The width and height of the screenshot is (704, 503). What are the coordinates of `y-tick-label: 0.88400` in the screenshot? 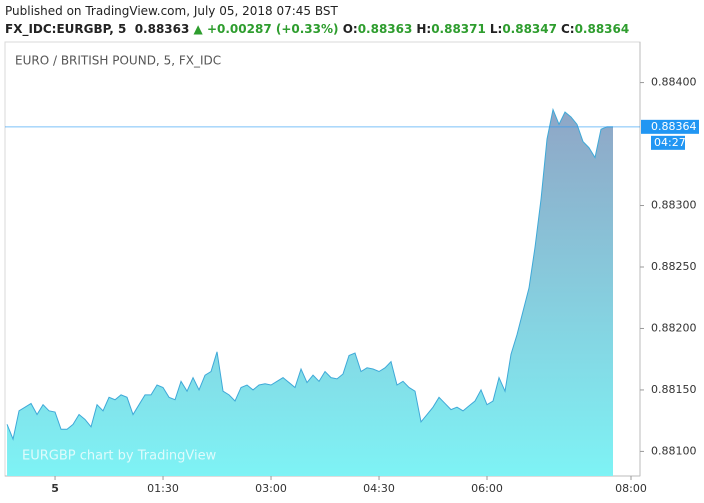 It's located at (674, 82).